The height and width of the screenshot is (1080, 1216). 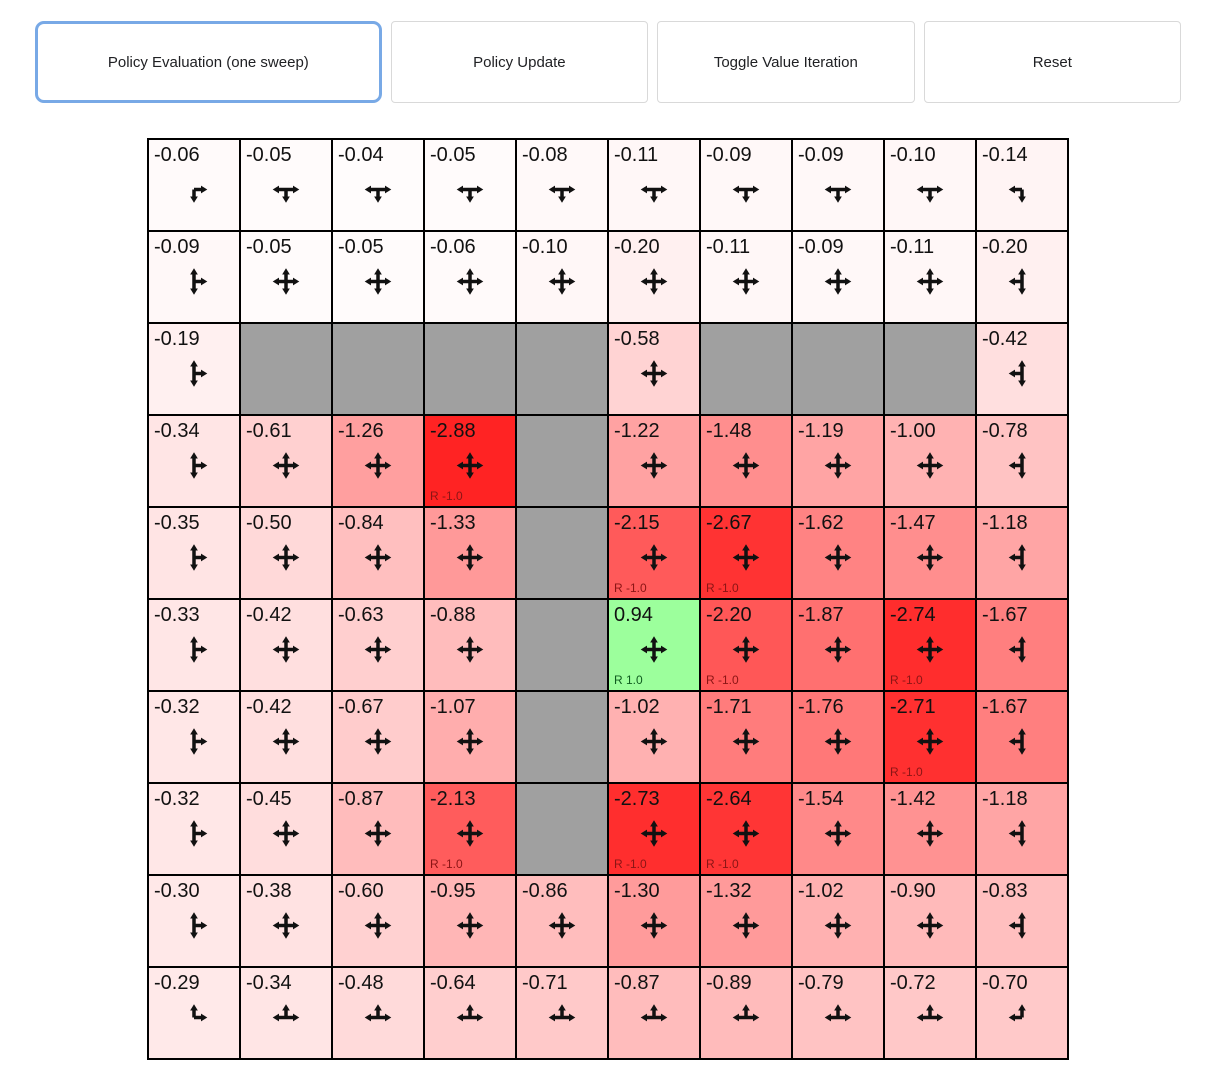 I want to click on grid-cell: -0.34, so click(x=194, y=461).